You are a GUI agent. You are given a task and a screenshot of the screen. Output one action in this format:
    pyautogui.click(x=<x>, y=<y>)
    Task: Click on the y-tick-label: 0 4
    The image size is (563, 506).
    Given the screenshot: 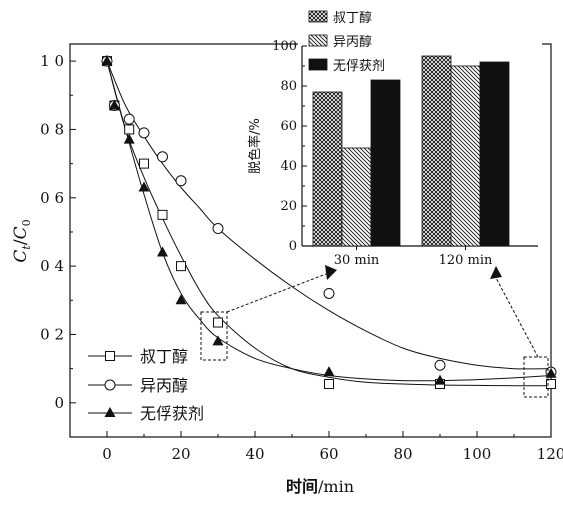 What is the action you would take?
    pyautogui.click(x=52, y=266)
    